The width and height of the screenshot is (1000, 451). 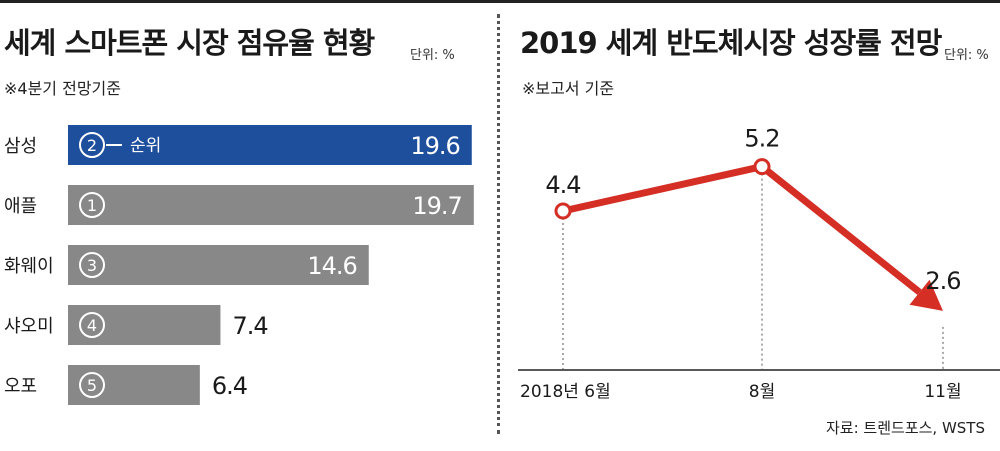 I want to click on rank-label: 순위, so click(x=145, y=146).